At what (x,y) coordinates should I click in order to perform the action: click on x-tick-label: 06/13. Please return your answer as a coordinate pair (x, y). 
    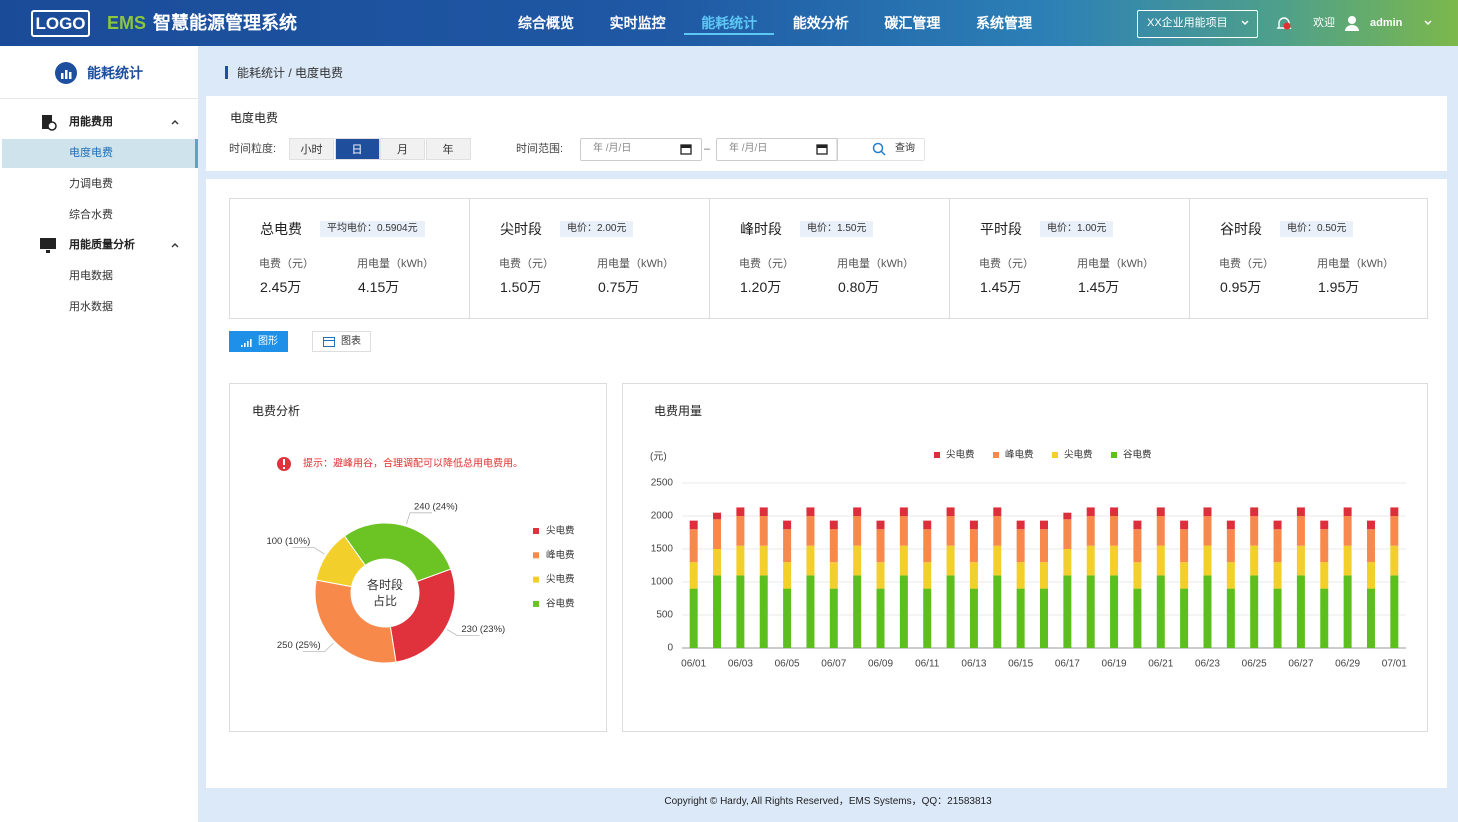
    Looking at the image, I should click on (973, 664).